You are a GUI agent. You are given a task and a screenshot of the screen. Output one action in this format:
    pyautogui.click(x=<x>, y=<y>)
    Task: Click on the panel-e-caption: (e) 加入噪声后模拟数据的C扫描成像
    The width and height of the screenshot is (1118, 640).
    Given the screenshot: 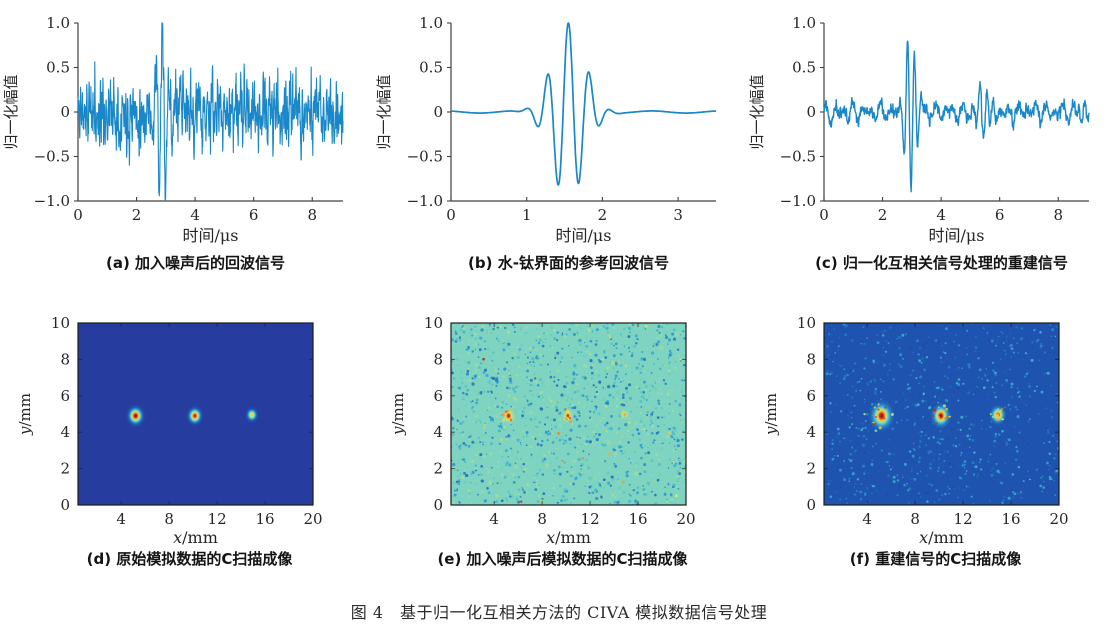 What is the action you would take?
    pyautogui.click(x=562, y=559)
    